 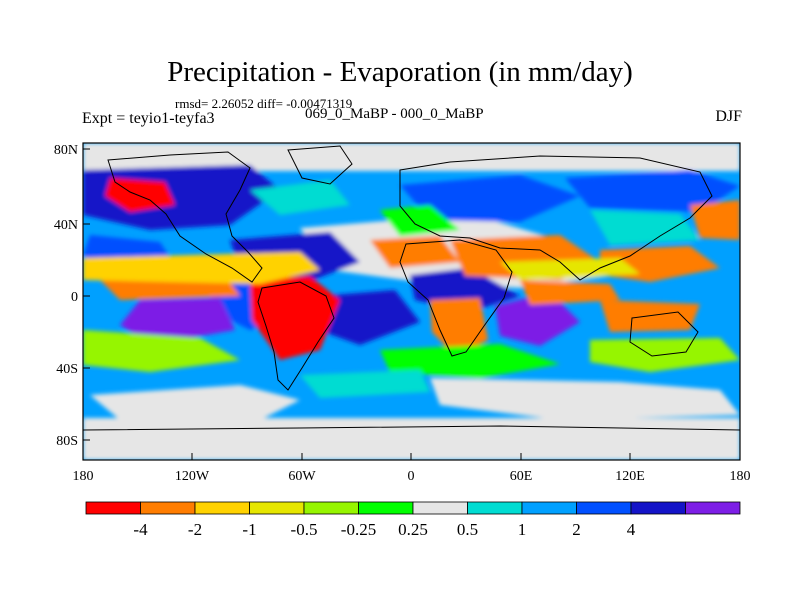 What do you see at coordinates (195, 529) in the screenshot?
I see `colorbar-label-1: -2` at bounding box center [195, 529].